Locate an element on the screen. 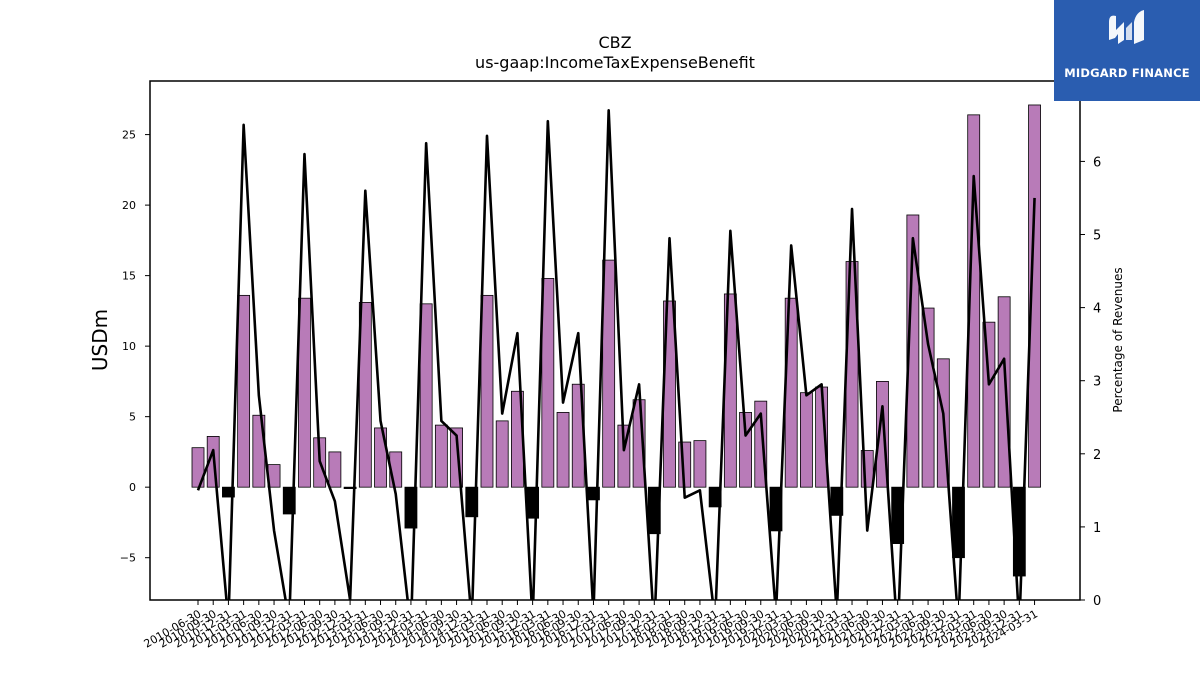  y-tick-label: 25 is located at coordinates (129, 135).